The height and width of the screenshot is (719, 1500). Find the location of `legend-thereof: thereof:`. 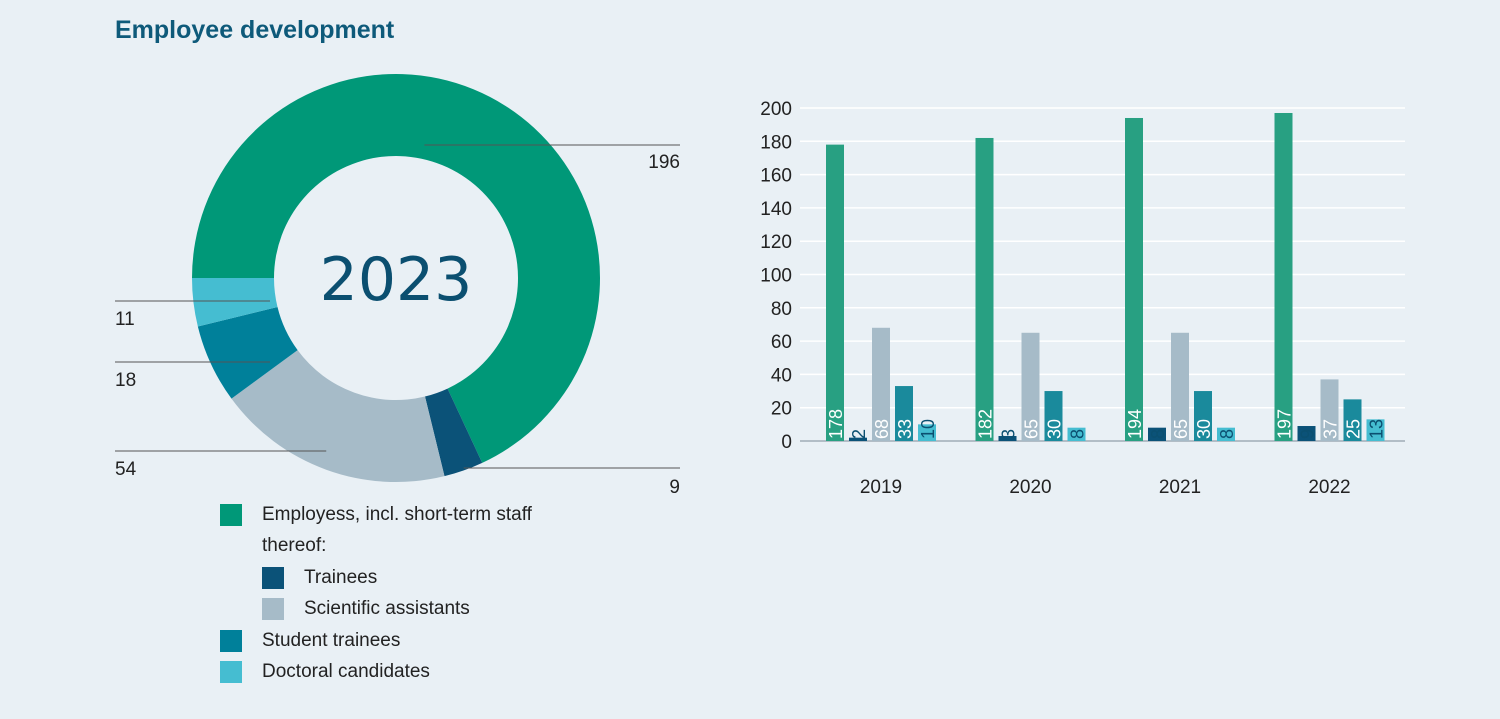

legend-thereof: thereof: is located at coordinates (294, 546).